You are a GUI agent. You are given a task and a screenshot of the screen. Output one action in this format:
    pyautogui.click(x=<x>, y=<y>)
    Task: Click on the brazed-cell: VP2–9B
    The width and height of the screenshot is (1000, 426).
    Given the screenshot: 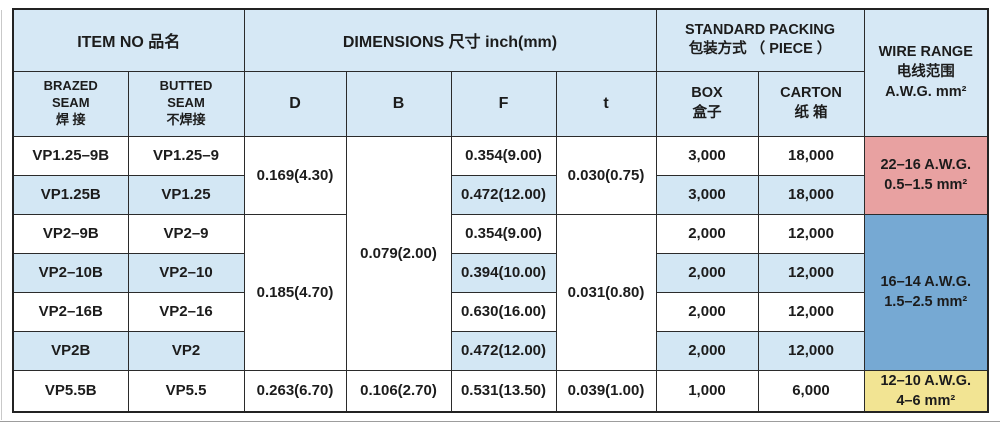 What is the action you would take?
    pyautogui.click(x=70, y=233)
    